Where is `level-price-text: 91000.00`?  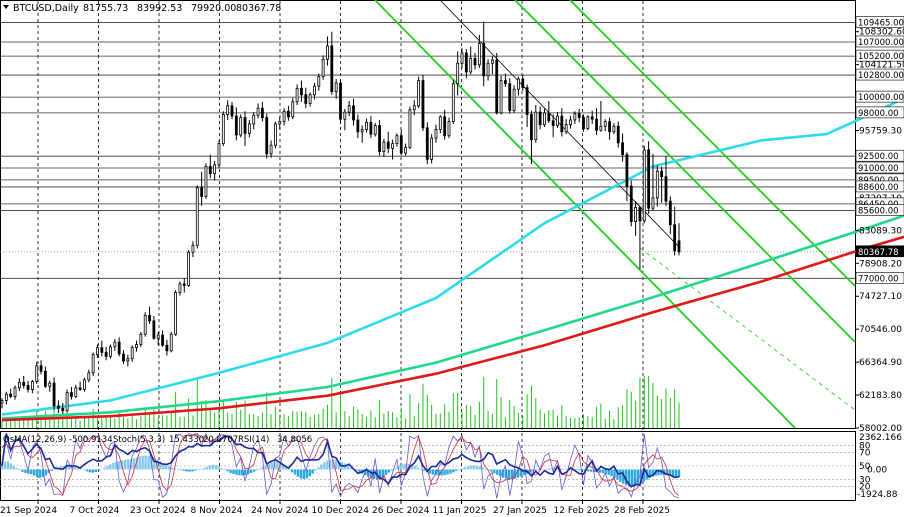
level-price-text: 91000.00 is located at coordinates (878, 169).